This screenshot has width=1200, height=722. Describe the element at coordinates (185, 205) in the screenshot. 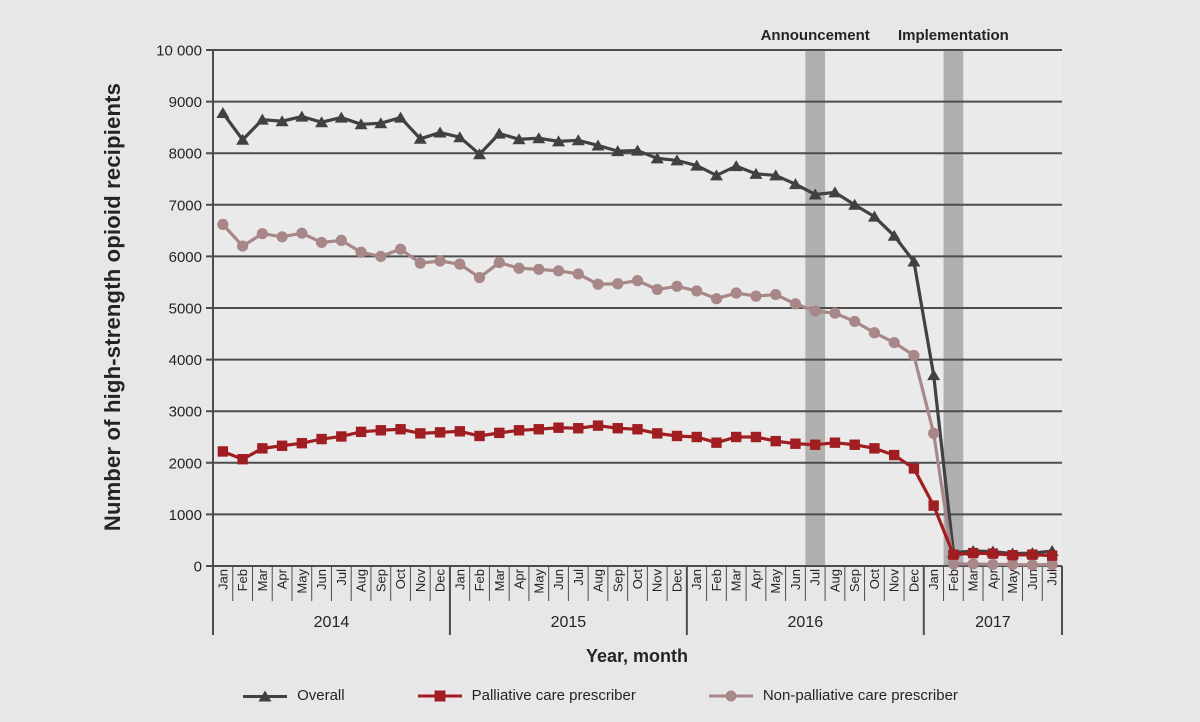

I see `y-tick-7000: 7000` at that location.